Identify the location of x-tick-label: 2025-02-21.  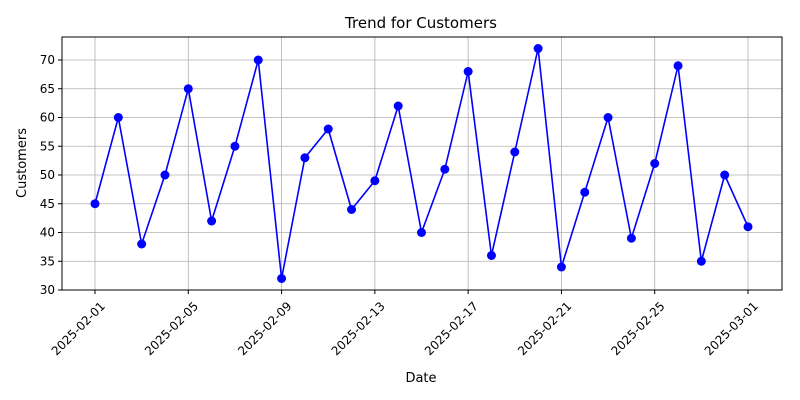
(544, 328).